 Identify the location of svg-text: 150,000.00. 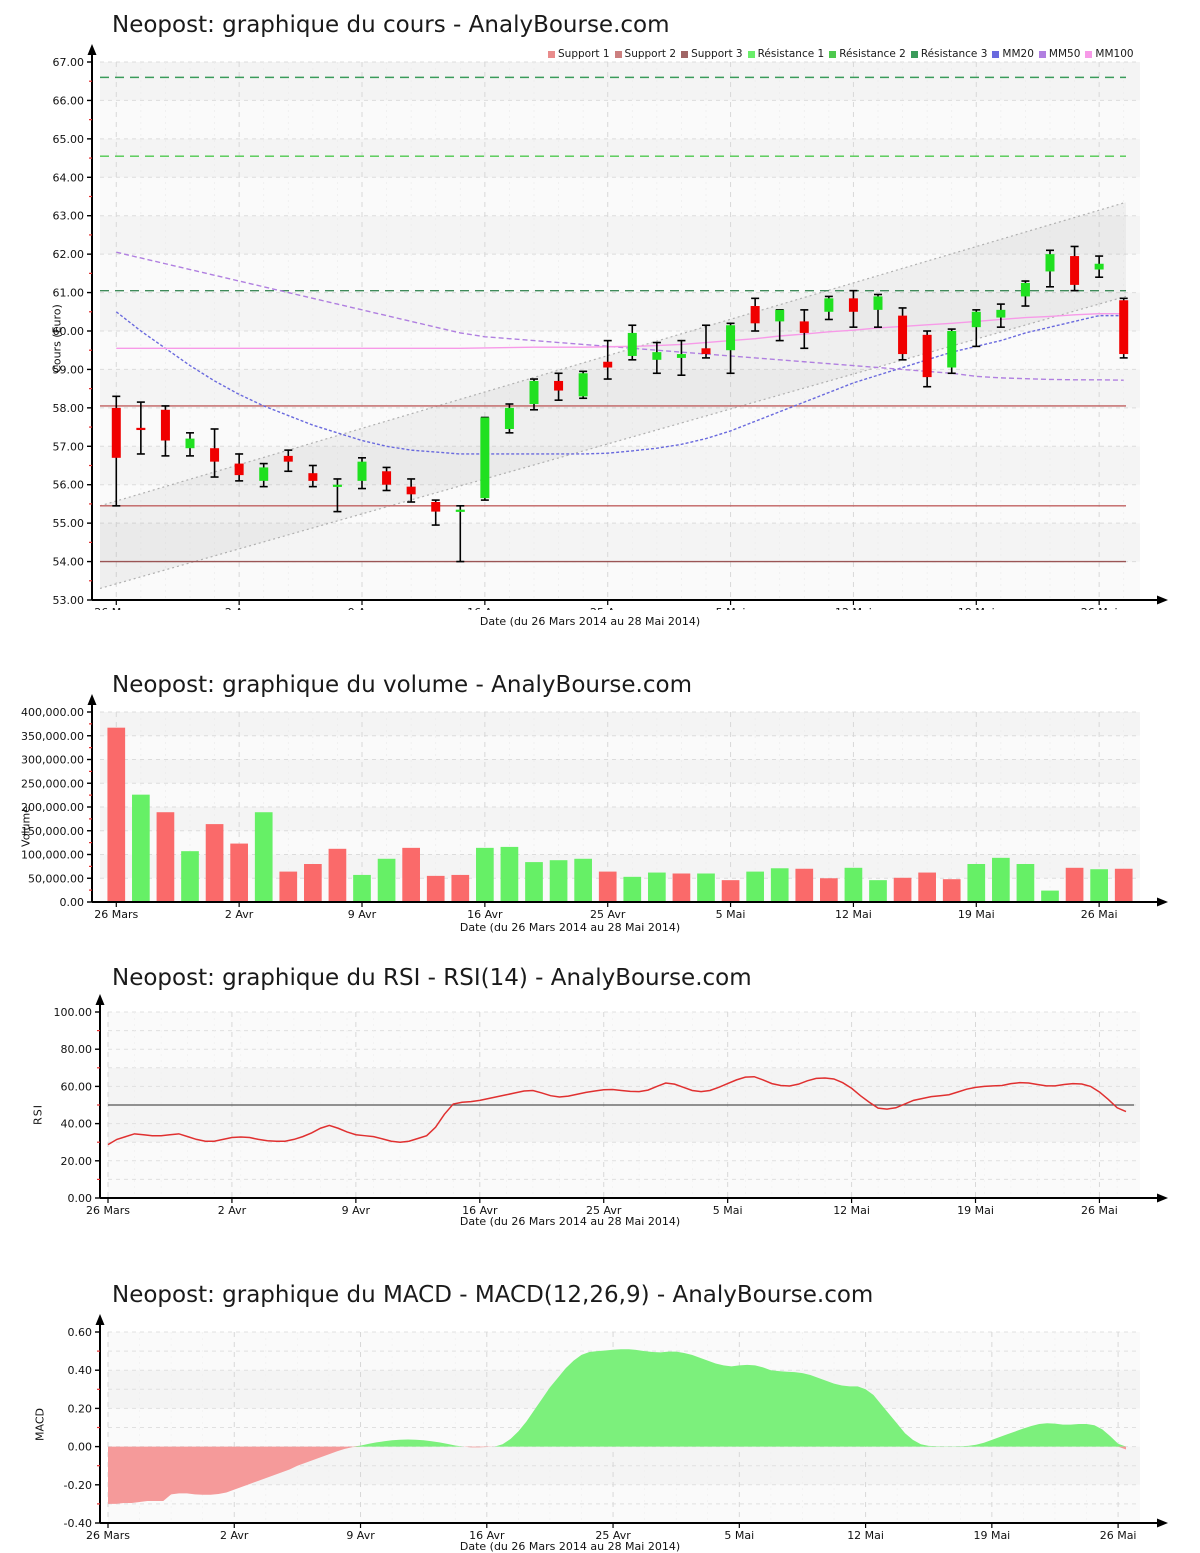
(52, 831).